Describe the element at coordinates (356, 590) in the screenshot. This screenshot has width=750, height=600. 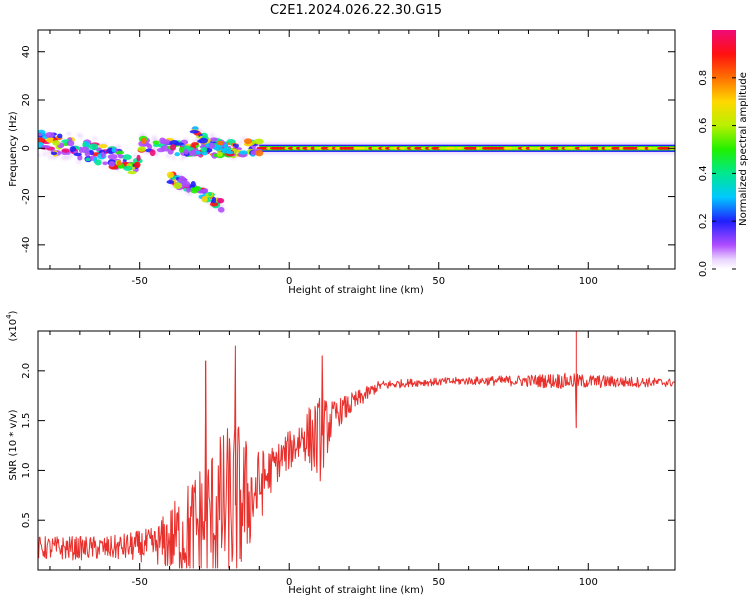
I see `snr-x-axis-label: Height of straight line (km)` at that location.